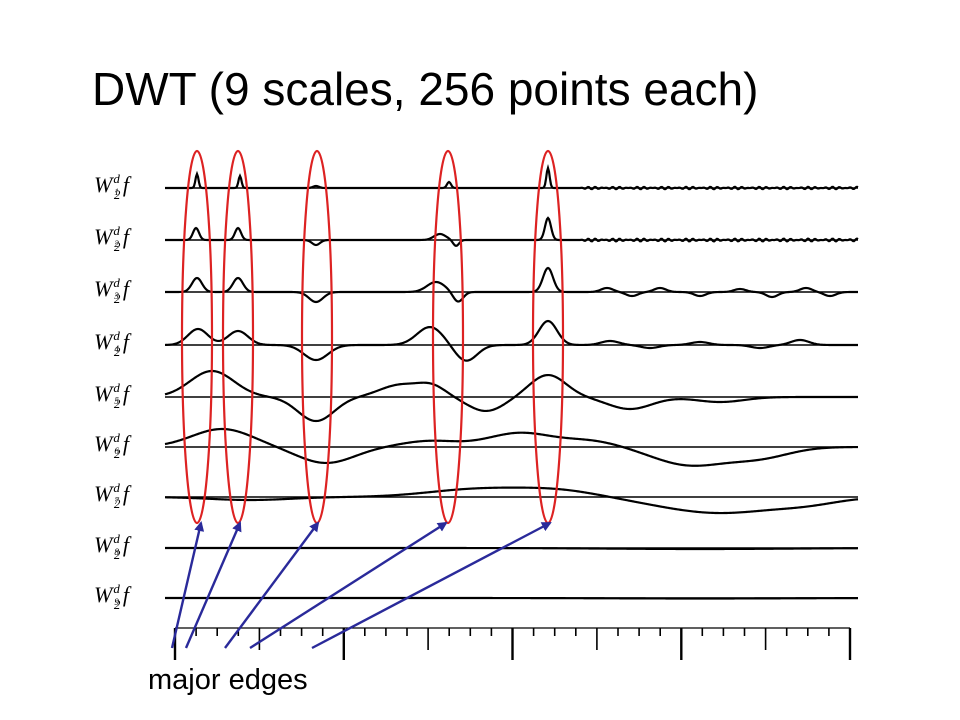 This screenshot has width=960, height=720. I want to click on scale-label-exponent: 9, so click(116, 602).